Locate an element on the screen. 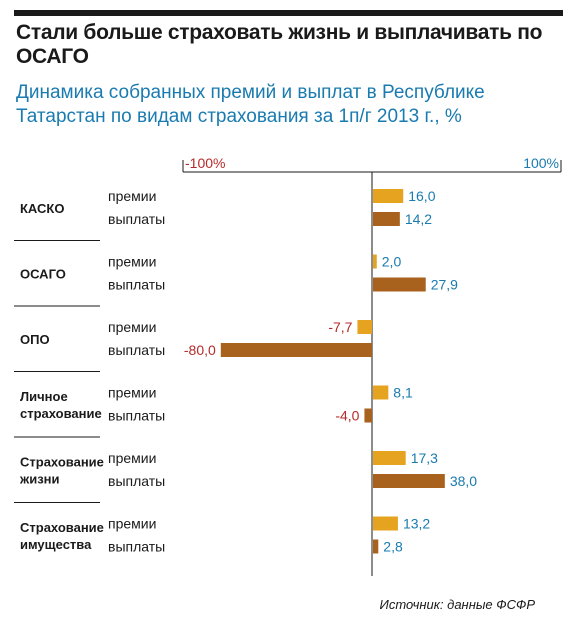 This screenshot has height=617, width=575. top-rule is located at coordinates (288, 13).